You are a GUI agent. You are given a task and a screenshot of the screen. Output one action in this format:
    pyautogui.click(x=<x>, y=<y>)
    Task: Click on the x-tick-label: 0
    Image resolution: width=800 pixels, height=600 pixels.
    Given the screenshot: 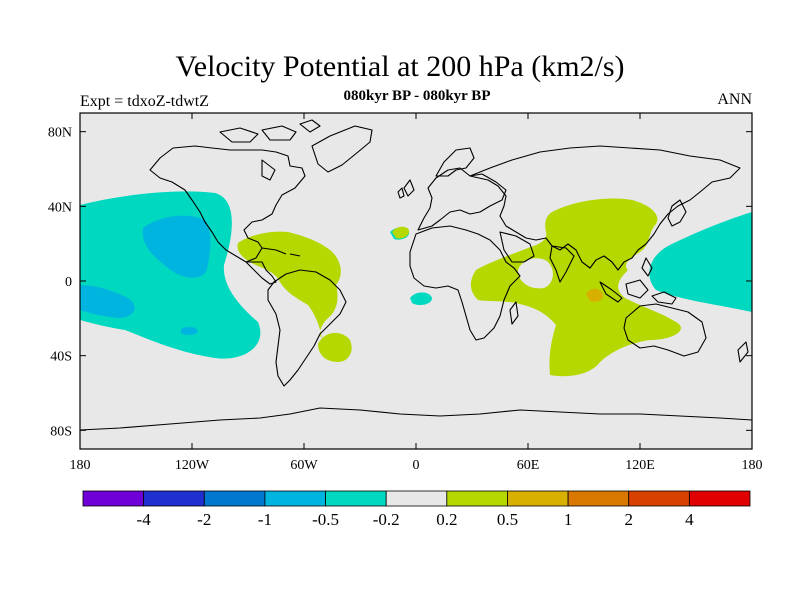 What is the action you would take?
    pyautogui.click(x=416, y=465)
    